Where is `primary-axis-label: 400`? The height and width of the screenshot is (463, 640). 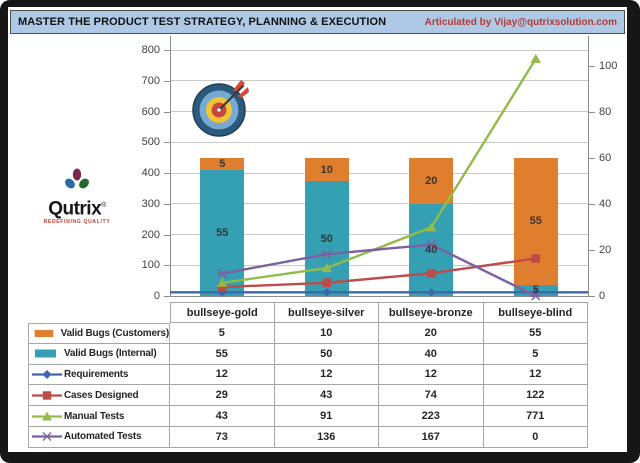
primary-axis-label: 400 is located at coordinates (150, 173).